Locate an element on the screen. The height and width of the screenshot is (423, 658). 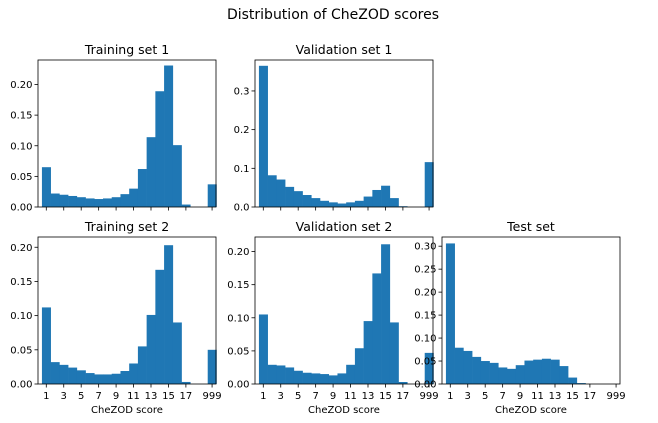
y-tick-label: 0.2 is located at coordinates (242, 130).